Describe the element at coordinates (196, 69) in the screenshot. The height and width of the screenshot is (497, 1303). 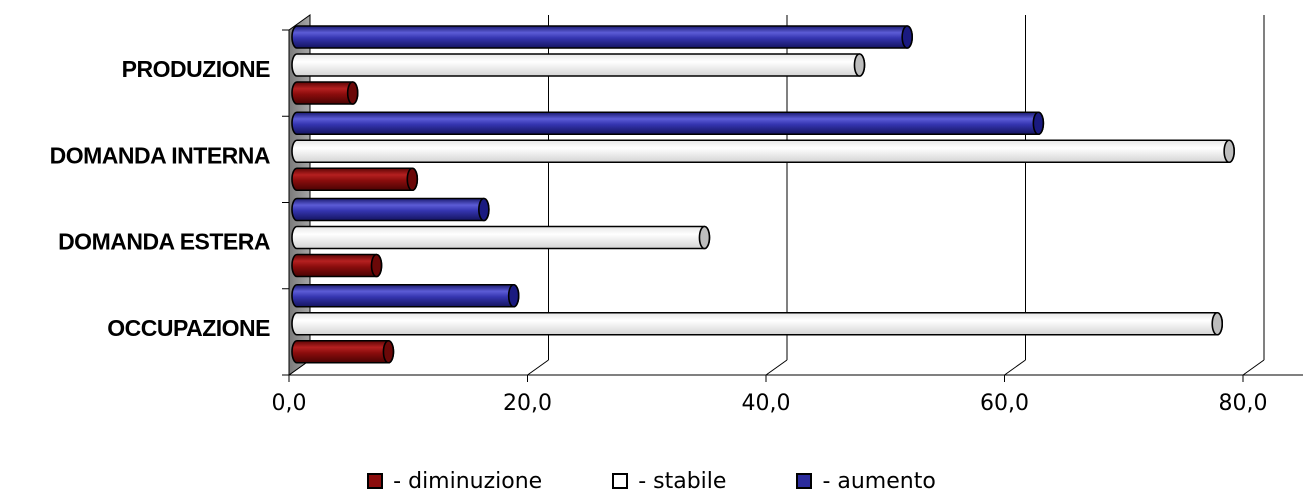
I see `category-label-0: PRODUZIONE` at that location.